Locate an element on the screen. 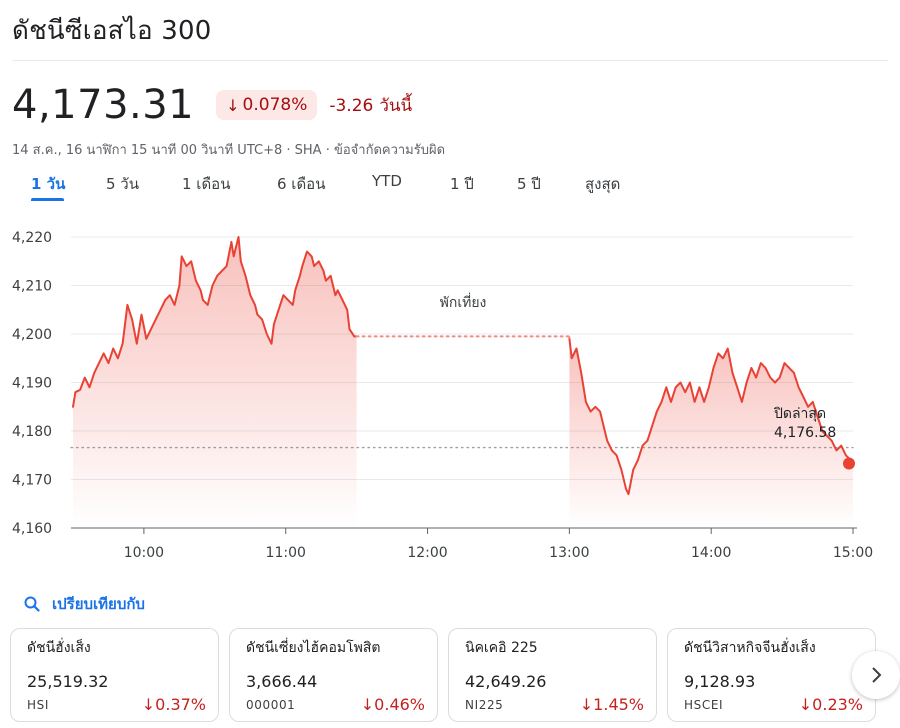 Image resolution: width=900 pixels, height=728 pixels. index-card-value: 3,666.44 is located at coordinates (282, 681).